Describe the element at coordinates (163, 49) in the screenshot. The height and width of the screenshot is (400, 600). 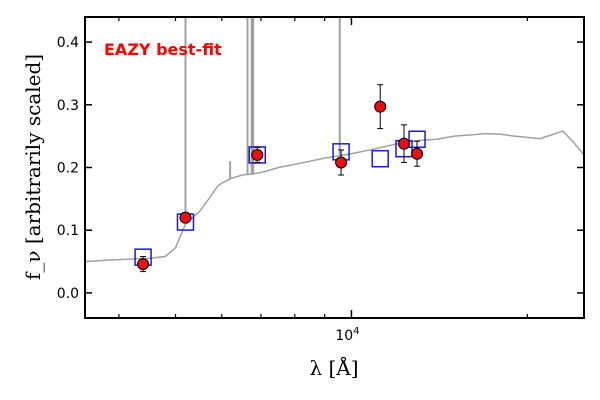
I see `annotation-eazy: EAZY best-fit` at that location.